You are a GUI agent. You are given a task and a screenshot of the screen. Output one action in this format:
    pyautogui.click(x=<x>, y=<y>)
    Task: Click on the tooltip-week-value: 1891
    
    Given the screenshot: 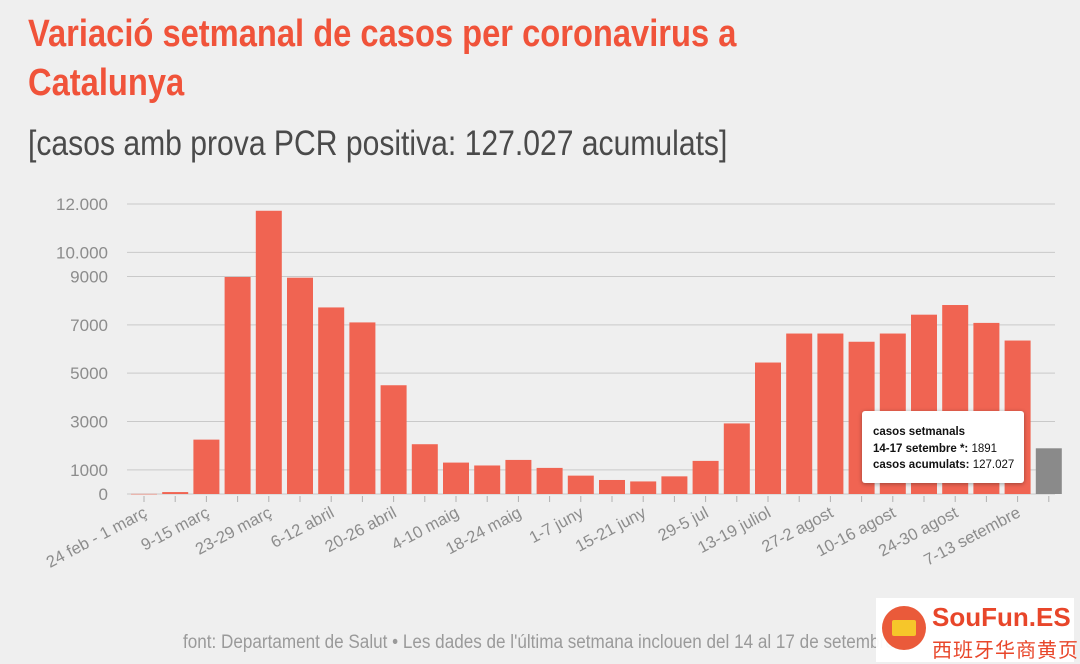 What is the action you would take?
    pyautogui.click(x=984, y=448)
    